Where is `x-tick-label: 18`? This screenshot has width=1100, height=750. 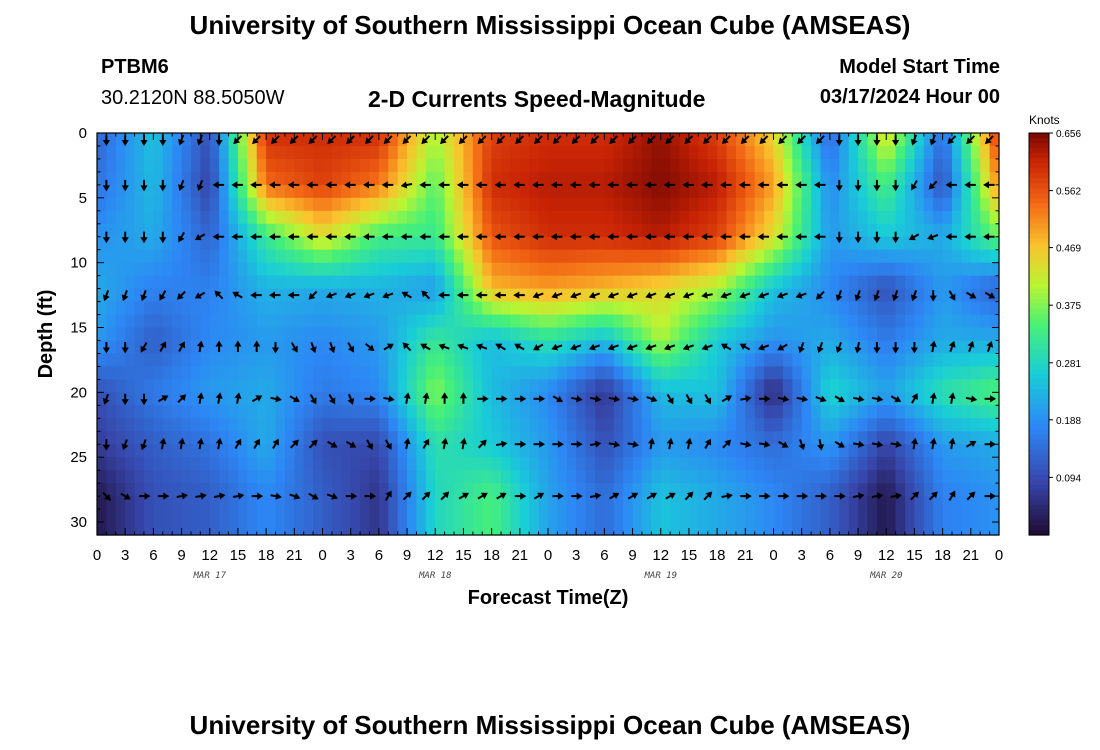
x-tick-label: 18 is located at coordinates (266, 555).